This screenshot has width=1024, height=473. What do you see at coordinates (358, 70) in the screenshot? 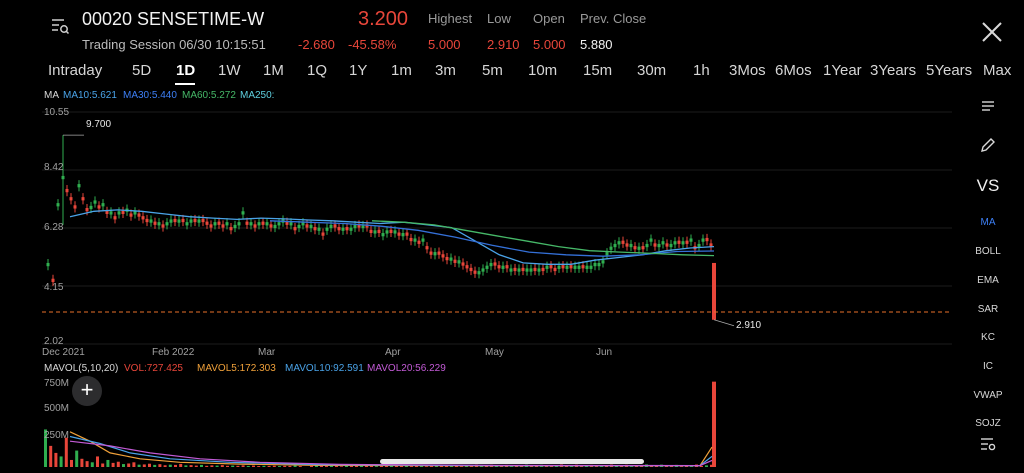
I see `tab-1y: 1Y` at bounding box center [358, 70].